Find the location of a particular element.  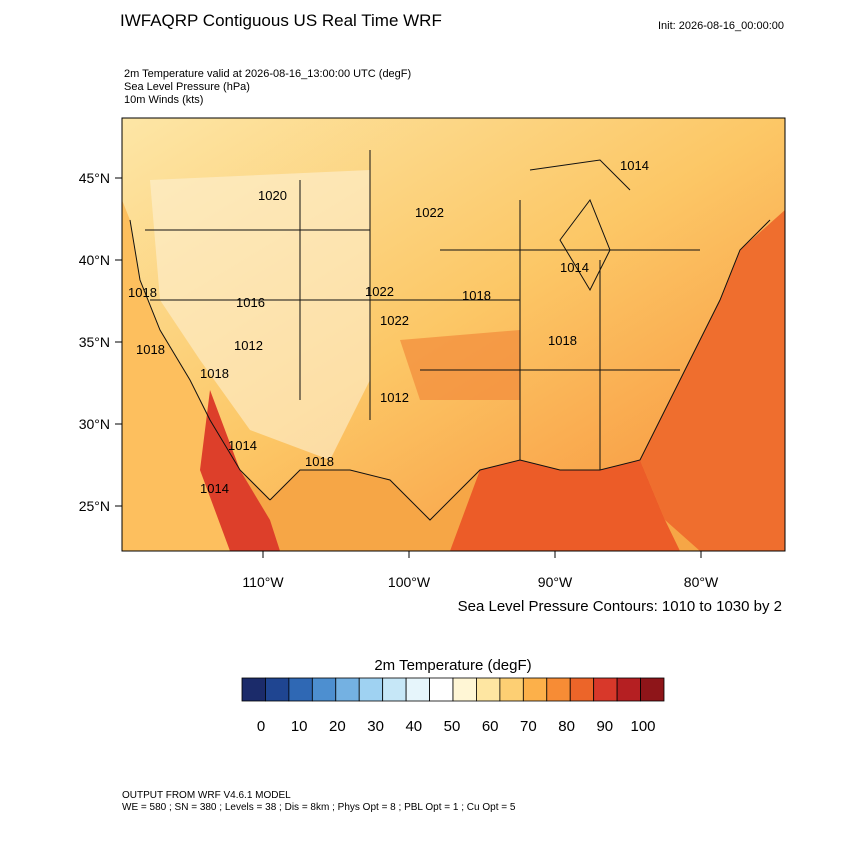

lon-label: 110°W is located at coordinates (263, 582).